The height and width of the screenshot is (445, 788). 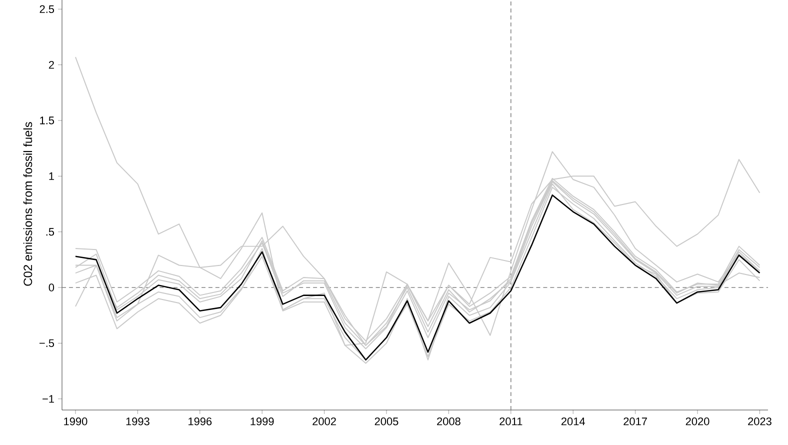 What do you see at coordinates (50, 232) in the screenshot?
I see `y-tick-label: .5` at bounding box center [50, 232].